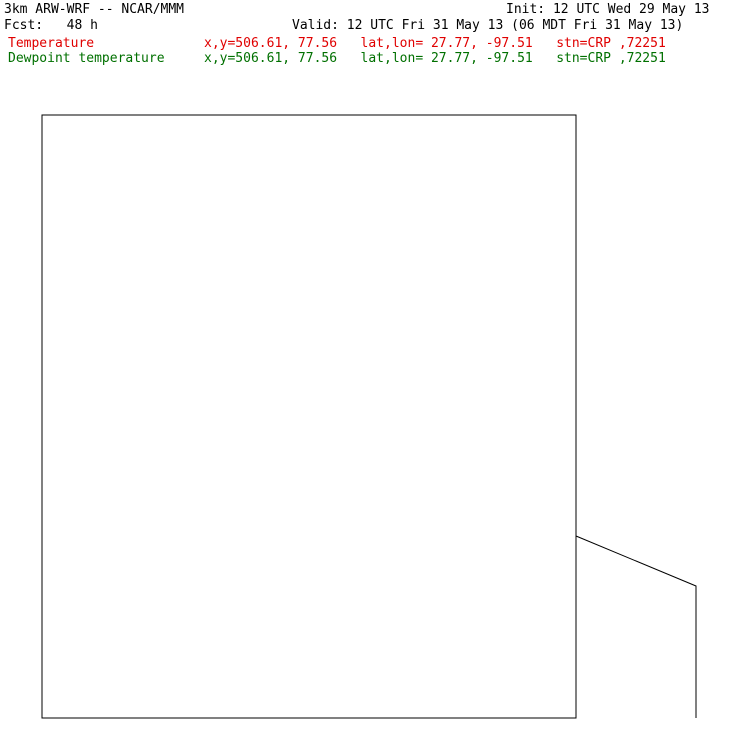  Describe the element at coordinates (51, 43) in the screenshot. I see `temperature-legend-label: Temperature` at that location.